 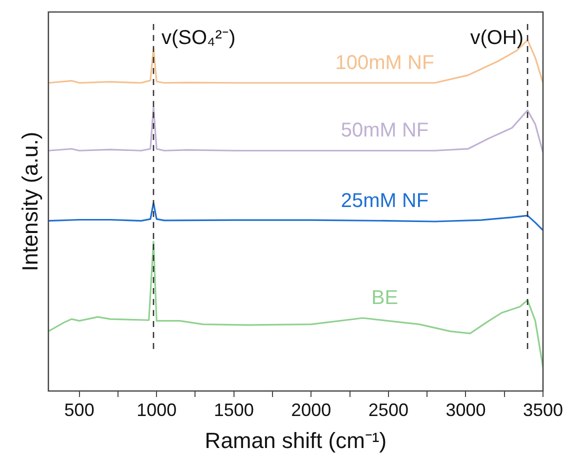 I want to click on series-label: BE, so click(x=384, y=298).